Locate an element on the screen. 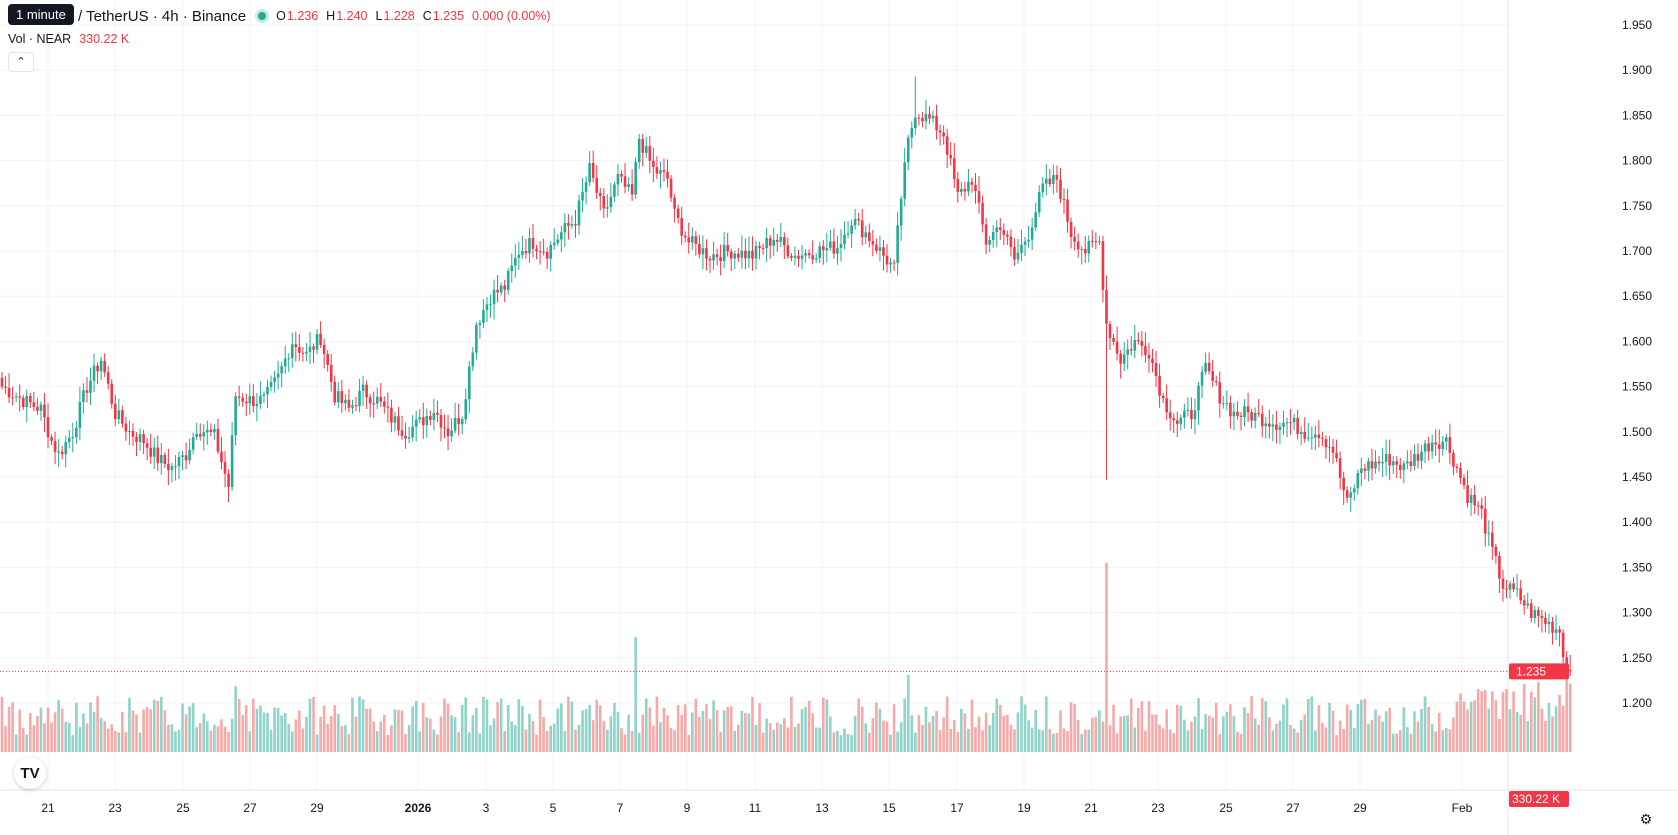 This screenshot has height=835, width=1678. time-tick-label: 29 is located at coordinates (1360, 808).